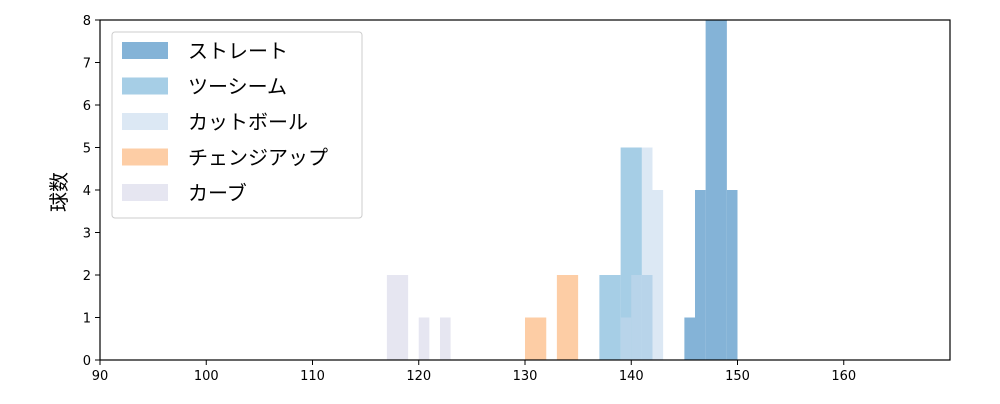 This screenshot has width=1000, height=404. Describe the element at coordinates (312, 376) in the screenshot. I see `x-tick-label: 110` at that location.